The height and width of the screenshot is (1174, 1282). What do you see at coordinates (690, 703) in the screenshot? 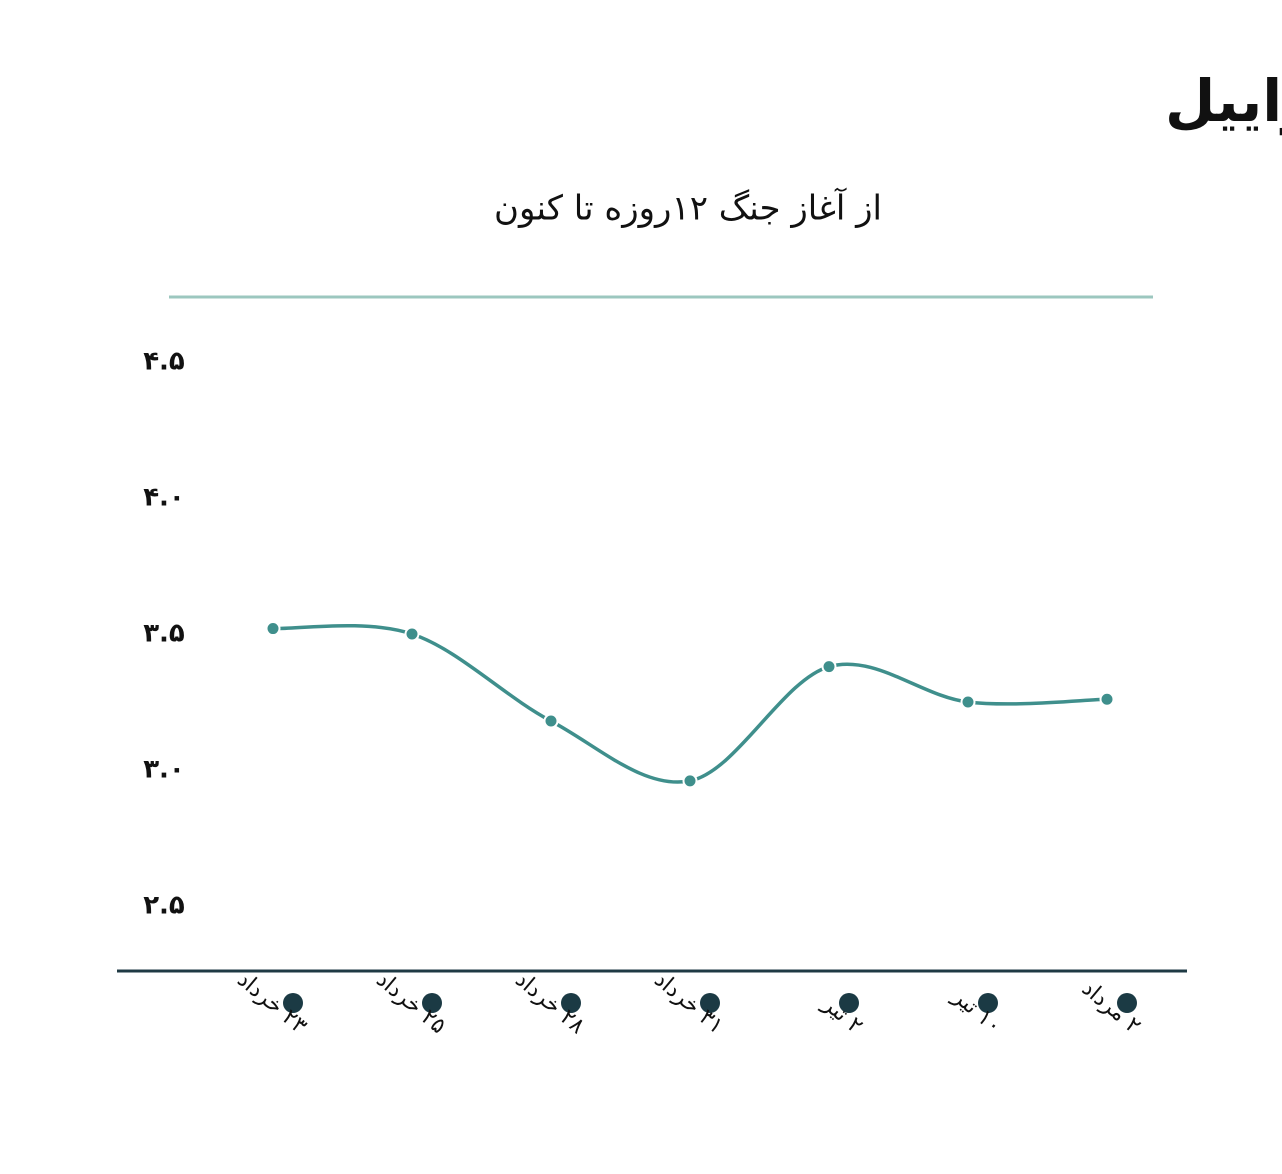
I see `line` at bounding box center [690, 703].